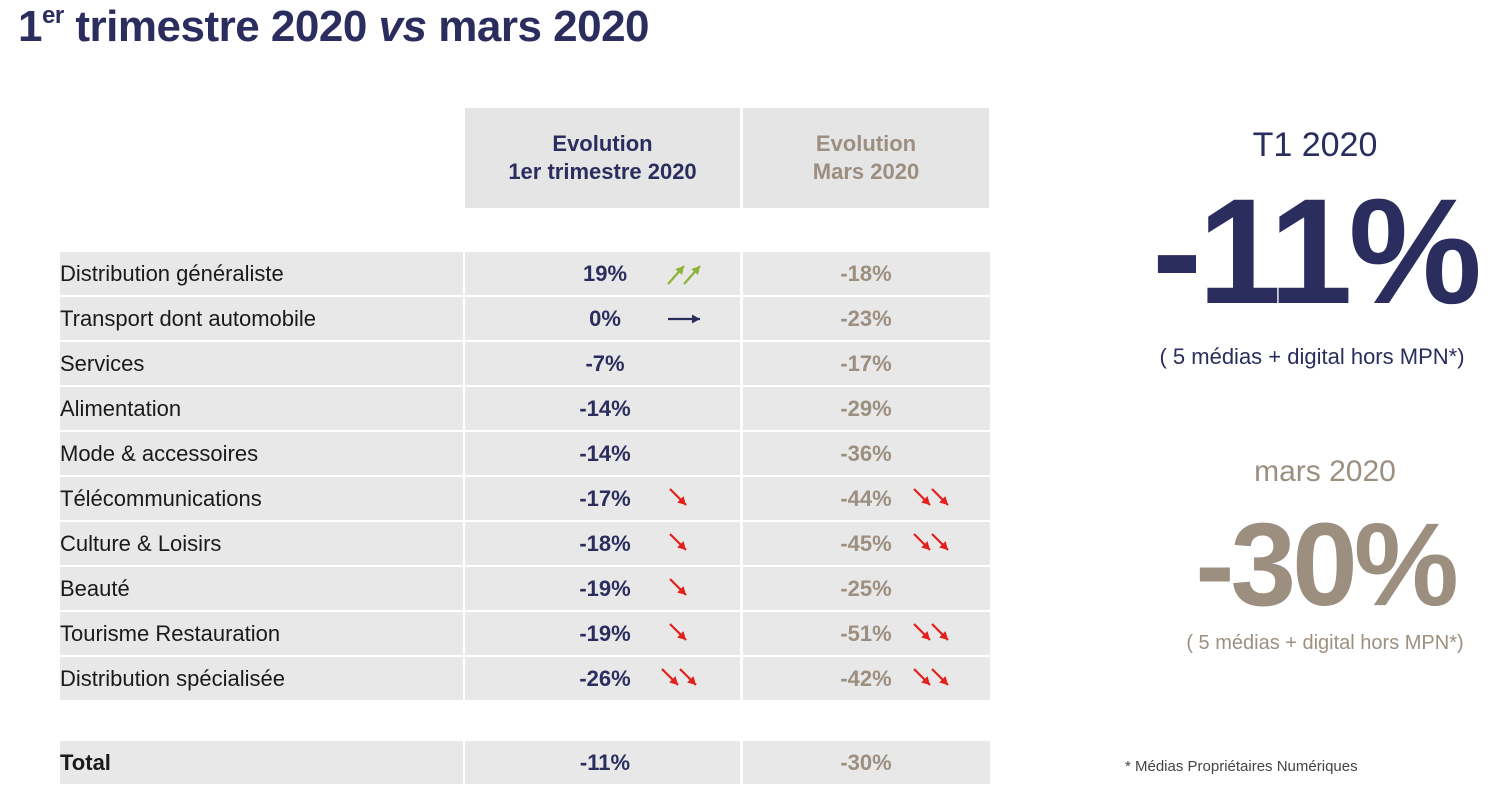  What do you see at coordinates (605, 543) in the screenshot?
I see `q1-value: -18%` at bounding box center [605, 543].